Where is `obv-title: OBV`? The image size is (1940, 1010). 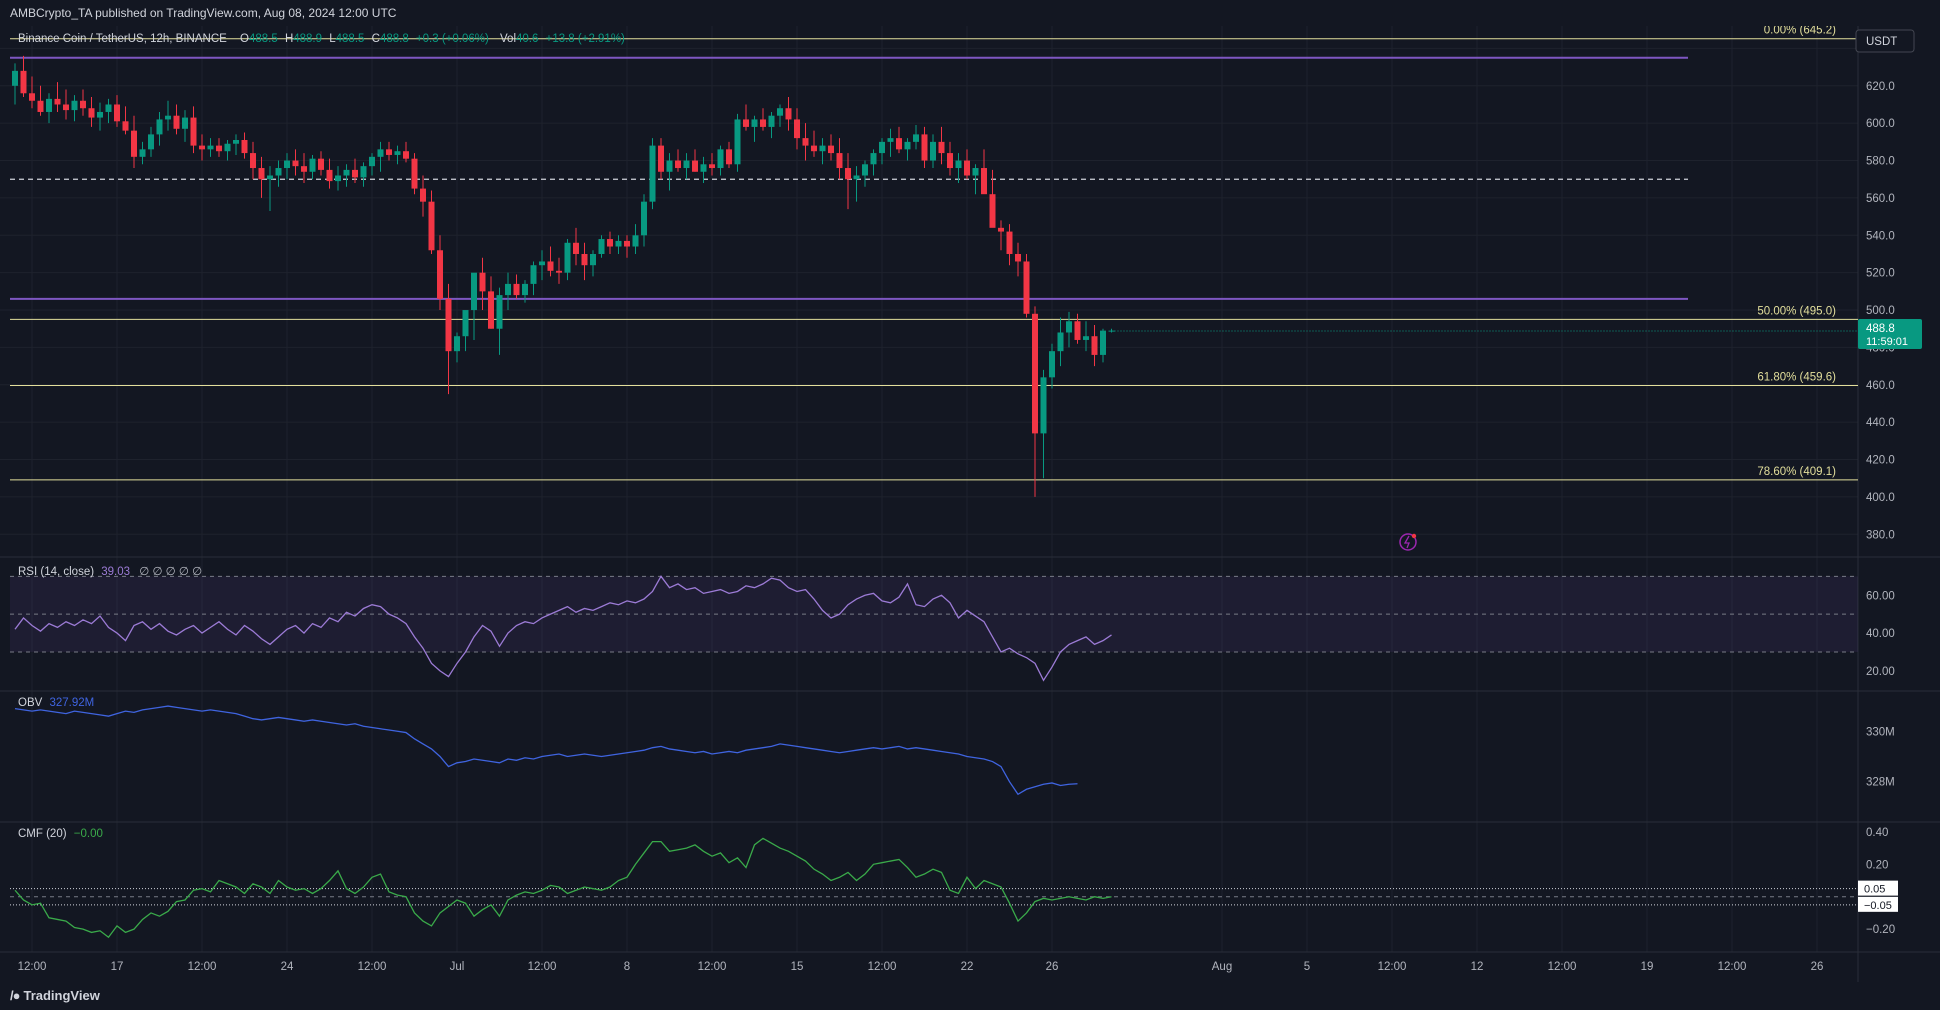
obv-title: OBV is located at coordinates (30, 703).